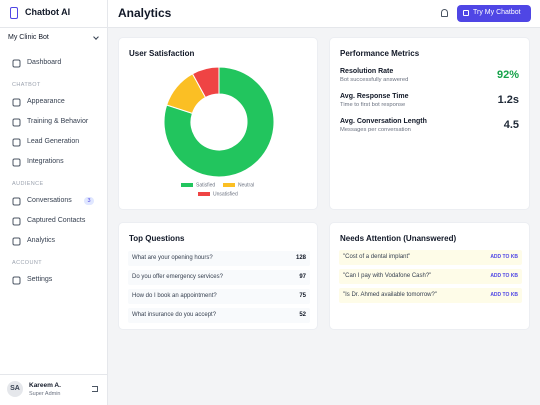  Describe the element at coordinates (324, 14) in the screenshot. I see `header: Analytics Try My Chatbot` at that location.